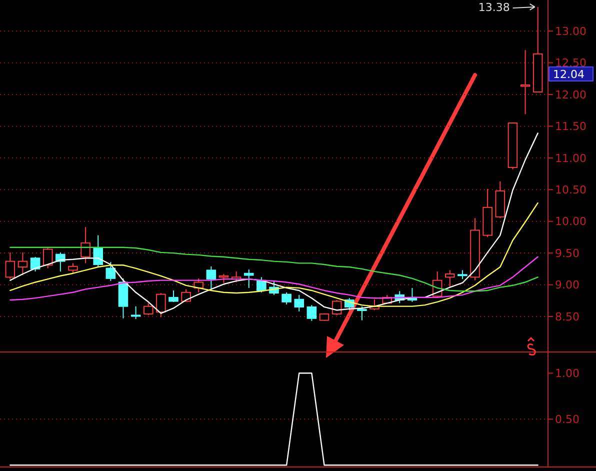 This screenshot has width=596, height=471. Describe the element at coordinates (567, 253) in the screenshot. I see `y-tick-label: 9.50` at that location.